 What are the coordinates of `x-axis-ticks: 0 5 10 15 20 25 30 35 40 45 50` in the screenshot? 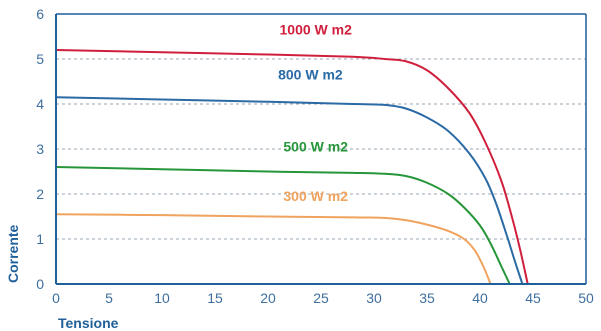 It's located at (323, 298).